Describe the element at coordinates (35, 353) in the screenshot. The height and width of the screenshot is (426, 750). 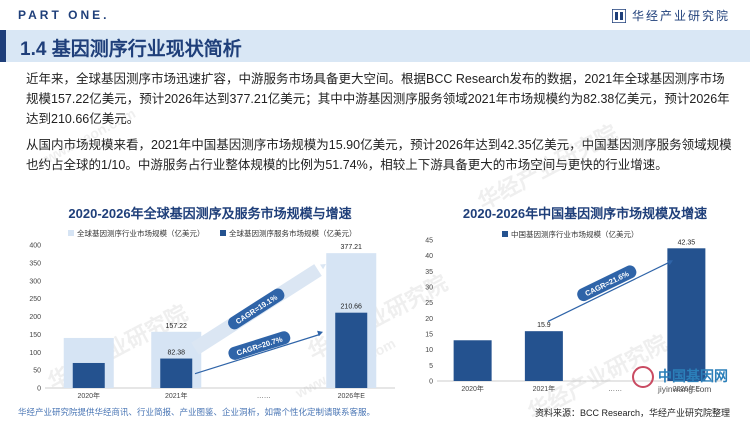
I see `y-tick-label: 100` at that location.